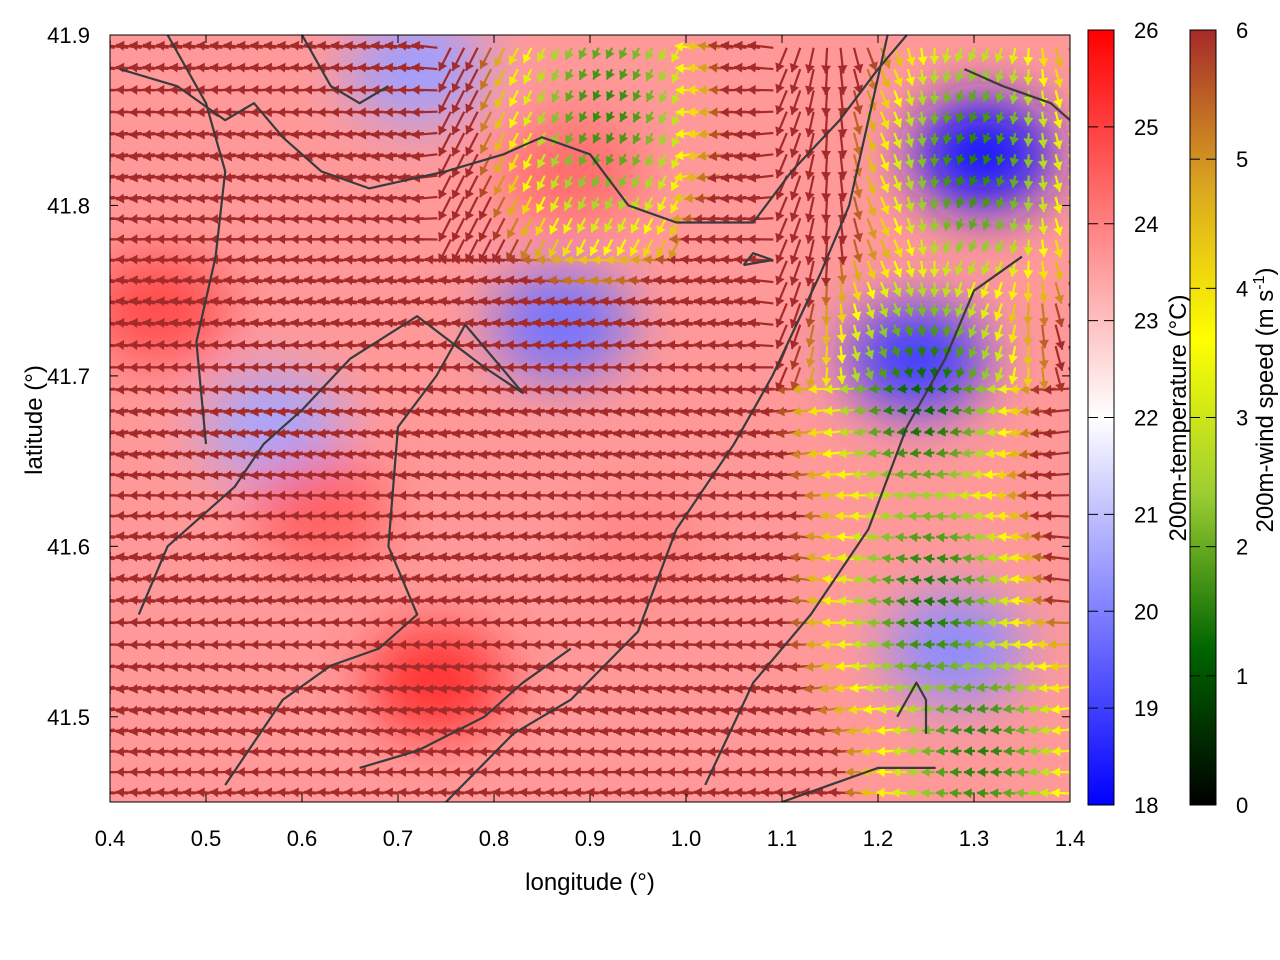 The height and width of the screenshot is (960, 1280). What do you see at coordinates (1242, 676) in the screenshot?
I see `colorbar-tick-label: 1` at bounding box center [1242, 676].